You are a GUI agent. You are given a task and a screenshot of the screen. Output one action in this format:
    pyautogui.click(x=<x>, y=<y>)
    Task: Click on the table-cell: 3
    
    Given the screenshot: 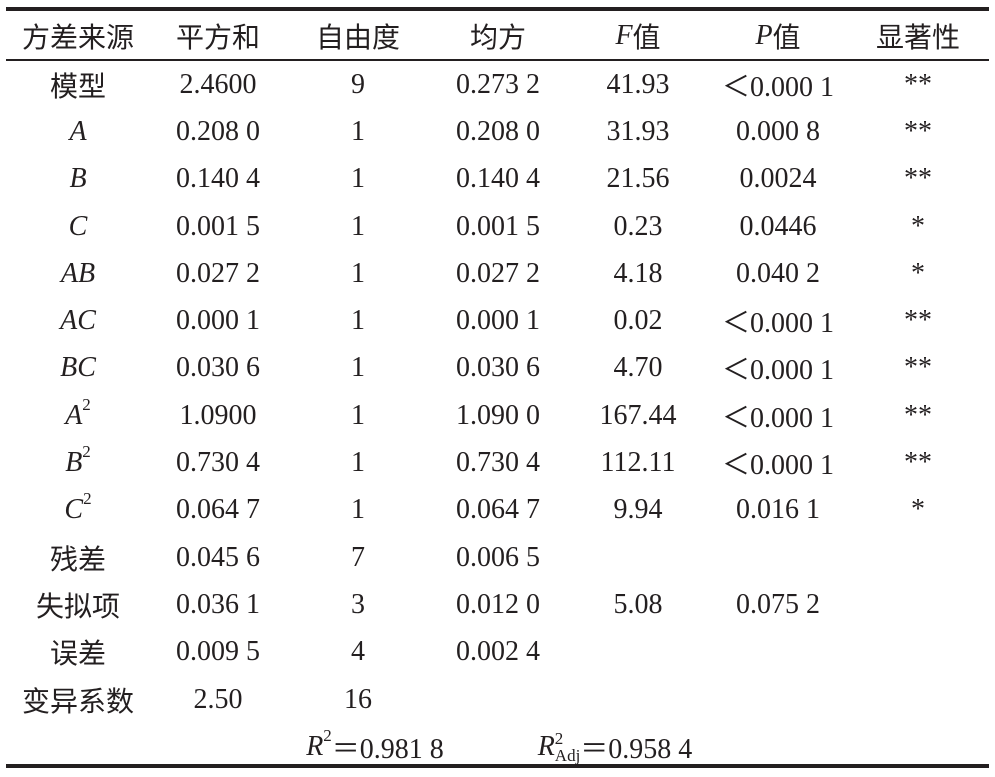 What is the action you would take?
    pyautogui.click(x=358, y=604)
    